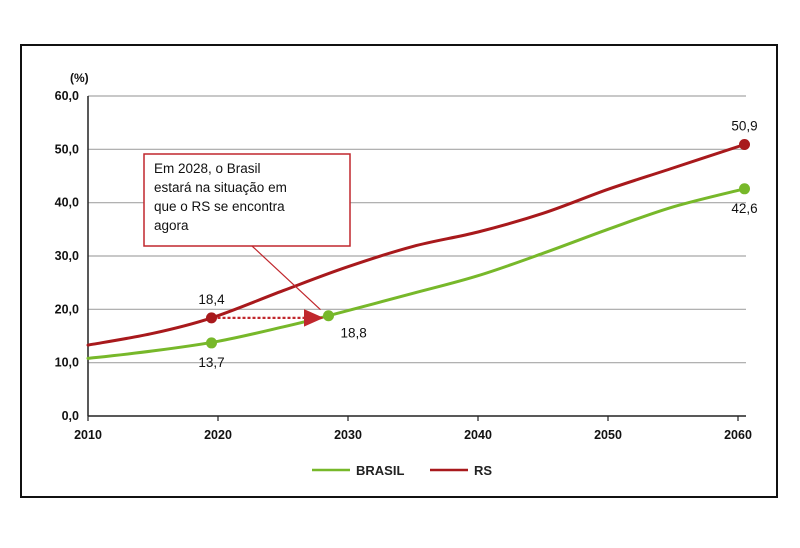 The height and width of the screenshot is (548, 800). I want to click on legend-label-rs: RS, so click(483, 470).